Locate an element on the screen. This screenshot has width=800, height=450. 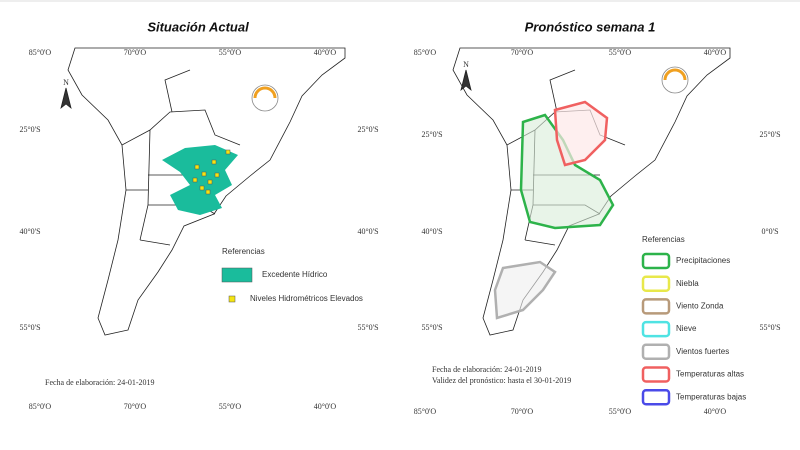
legend-label: Precipitaciones is located at coordinates (703, 260).